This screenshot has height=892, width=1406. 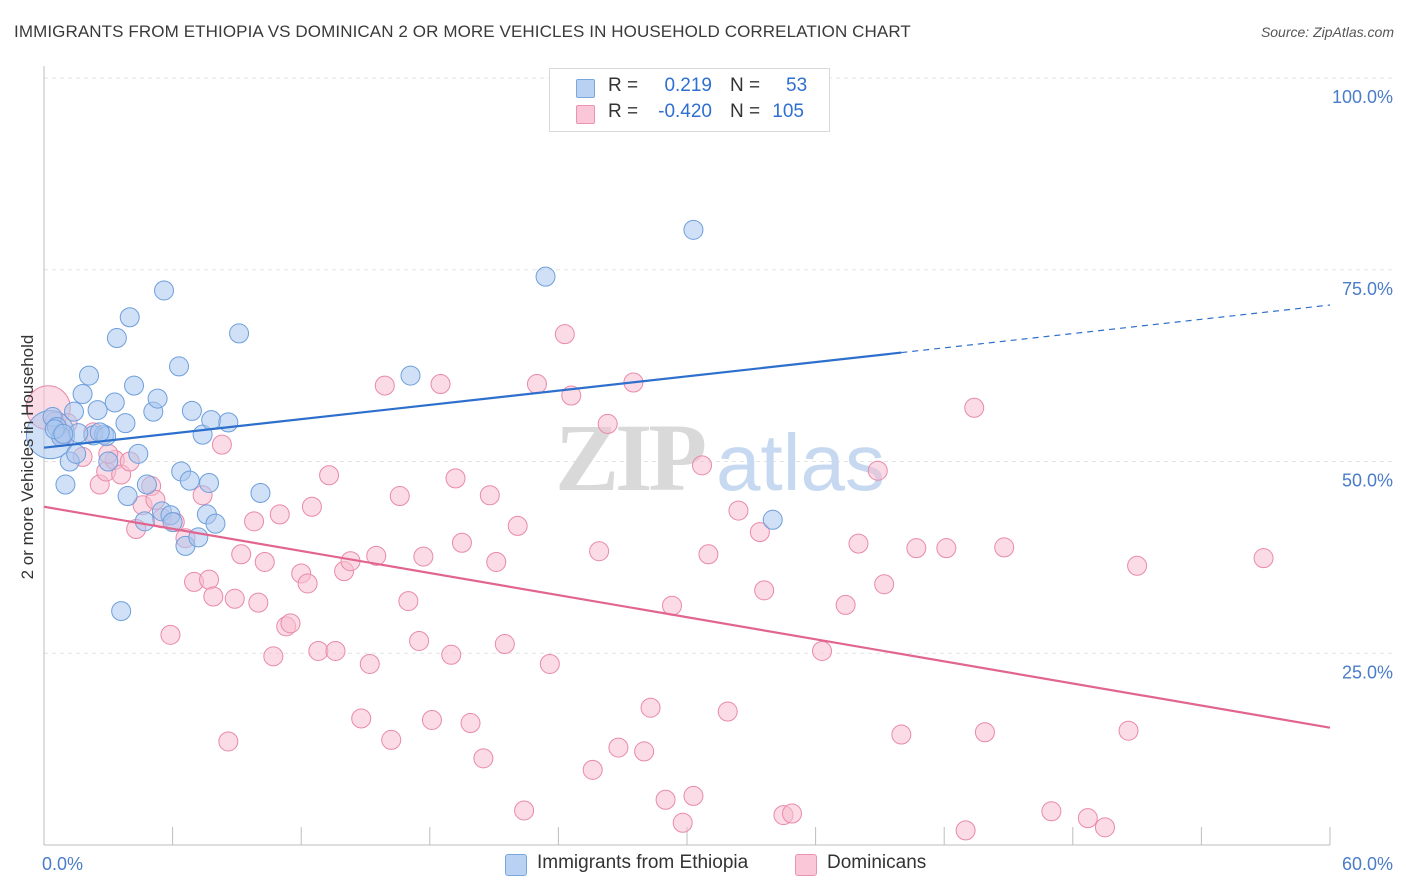 I want to click on legend-n-label: N =, so click(x=745, y=111).